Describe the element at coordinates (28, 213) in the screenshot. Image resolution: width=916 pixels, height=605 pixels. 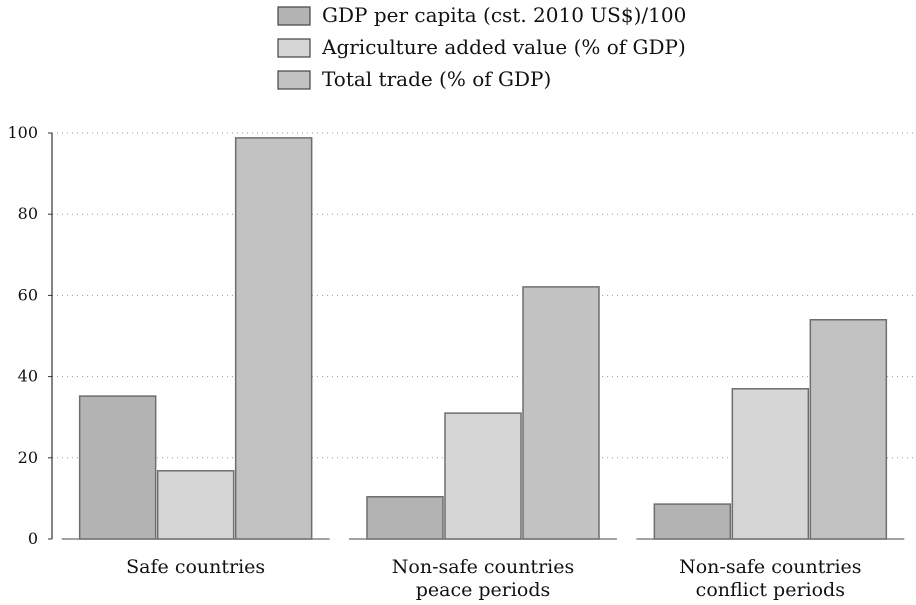
I see `y-tick-label: 80` at that location.